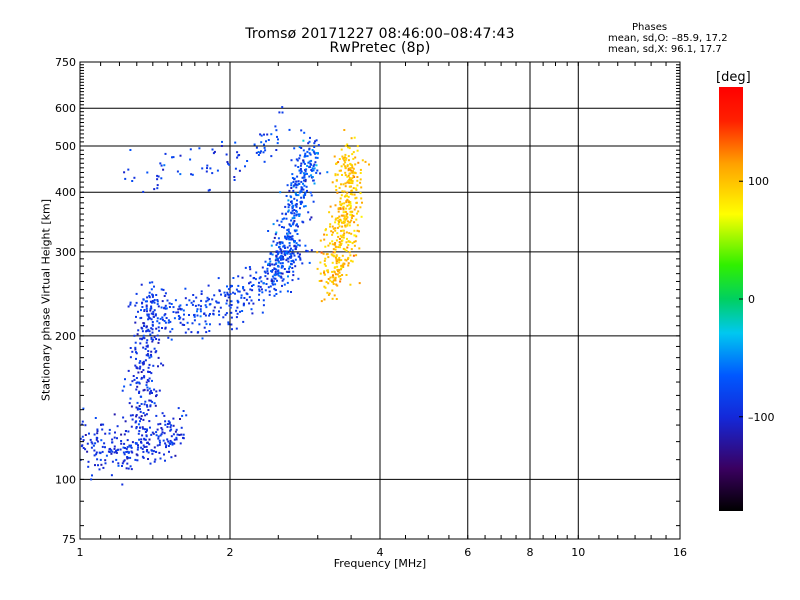 The width and height of the screenshot is (800, 600). What do you see at coordinates (65, 252) in the screenshot?
I see `y-tick-label: 300` at bounding box center [65, 252].